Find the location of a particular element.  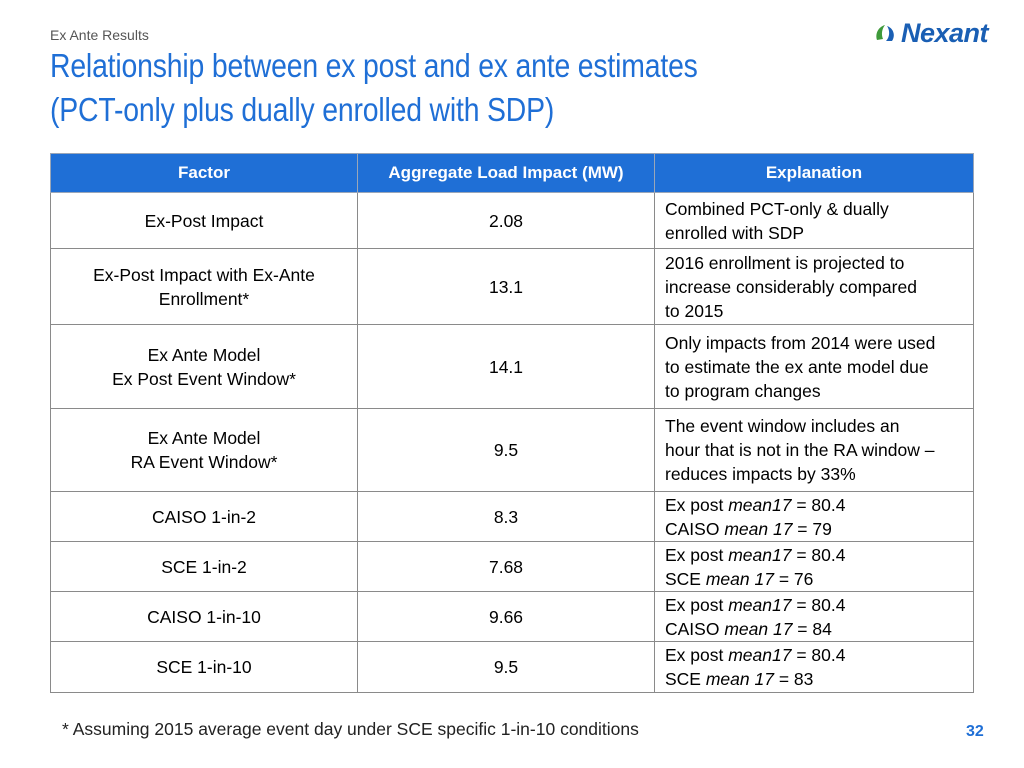

explanation-suffix: = 83 is located at coordinates (793, 679).